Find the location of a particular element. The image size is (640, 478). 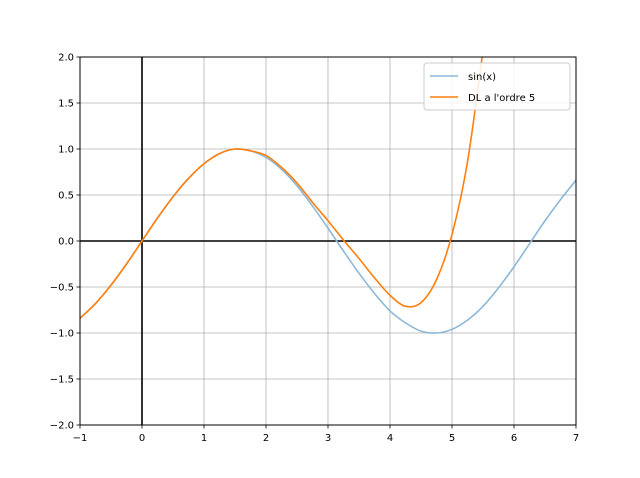

x-tick-label: −1 is located at coordinates (80, 438).